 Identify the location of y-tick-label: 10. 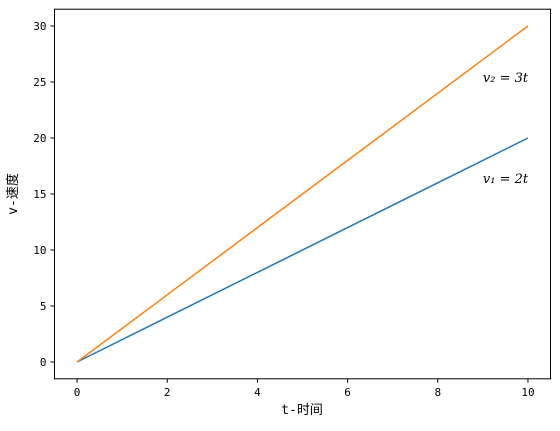
(39, 250).